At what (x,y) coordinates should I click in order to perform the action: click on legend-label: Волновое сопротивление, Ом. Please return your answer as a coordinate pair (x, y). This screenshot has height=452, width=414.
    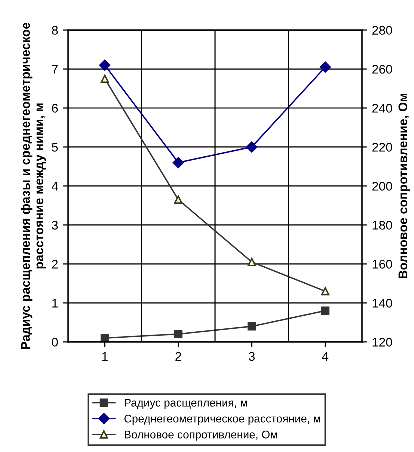
    Looking at the image, I should click on (201, 435).